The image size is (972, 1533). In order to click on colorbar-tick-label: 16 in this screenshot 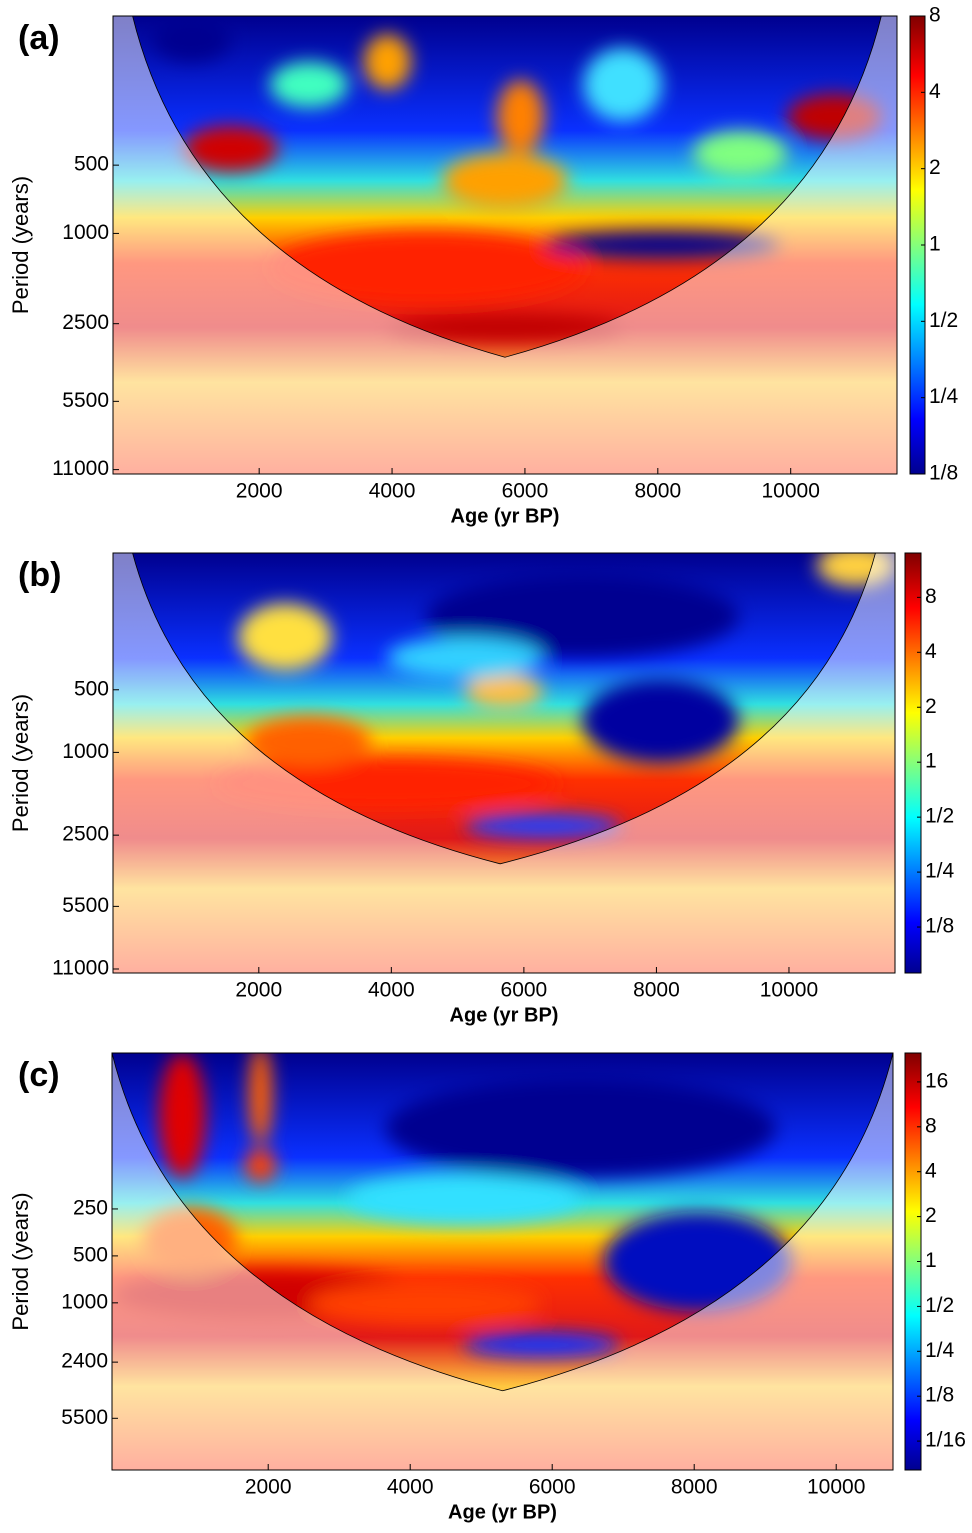, I will do `click(936, 1080)`.